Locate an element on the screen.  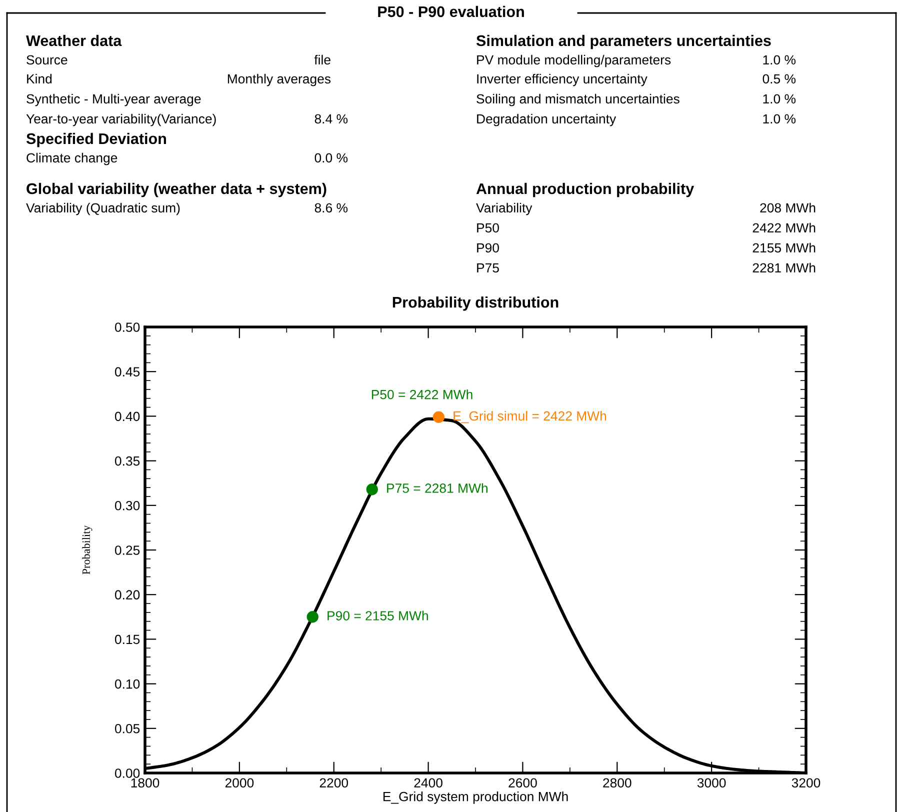
annotation: E_Grid simul = 2422 MWh is located at coordinates (530, 417).